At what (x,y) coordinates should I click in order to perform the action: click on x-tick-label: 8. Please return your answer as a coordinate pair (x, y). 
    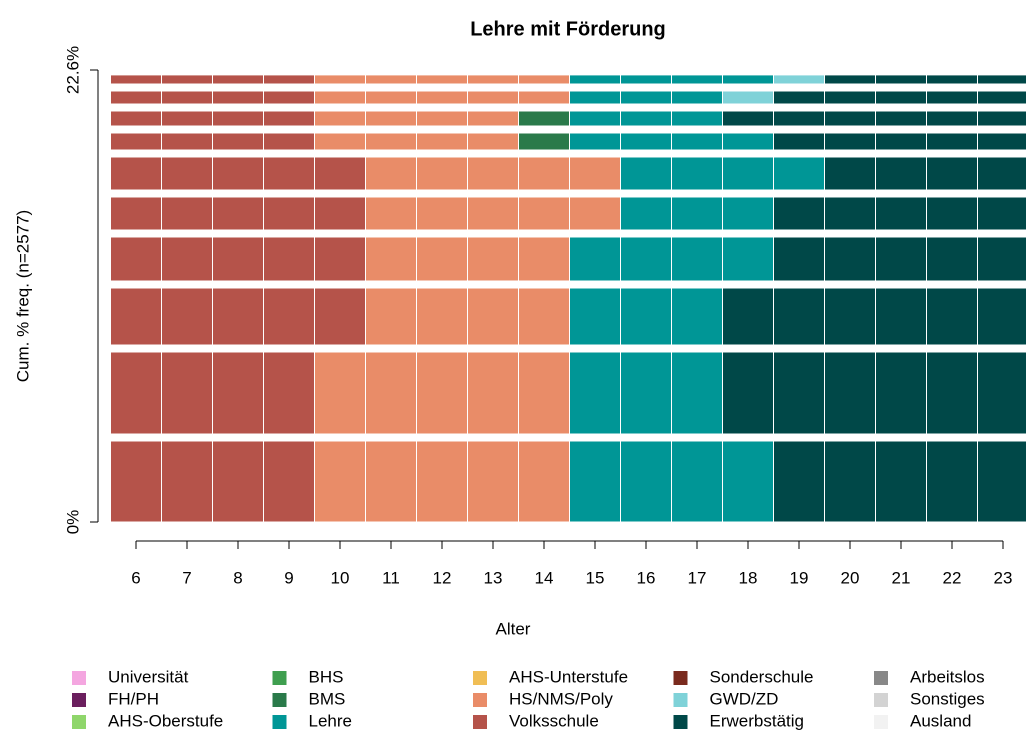
    Looking at the image, I should click on (237, 577).